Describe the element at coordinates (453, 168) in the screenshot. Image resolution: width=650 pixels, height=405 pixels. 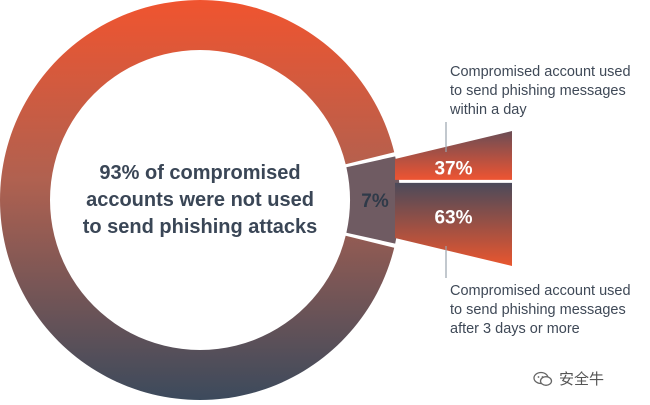
I see `label-37-percent: 37%` at that location.